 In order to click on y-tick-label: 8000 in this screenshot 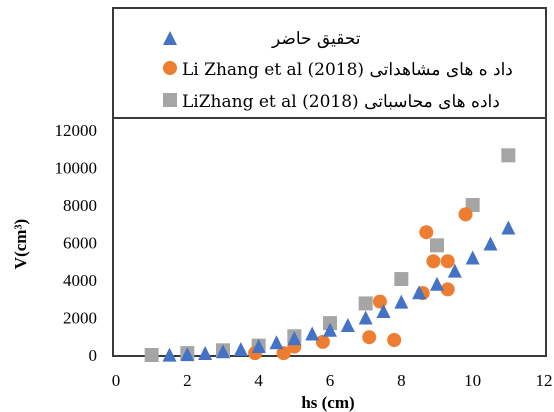, I will do `click(80, 205)`.